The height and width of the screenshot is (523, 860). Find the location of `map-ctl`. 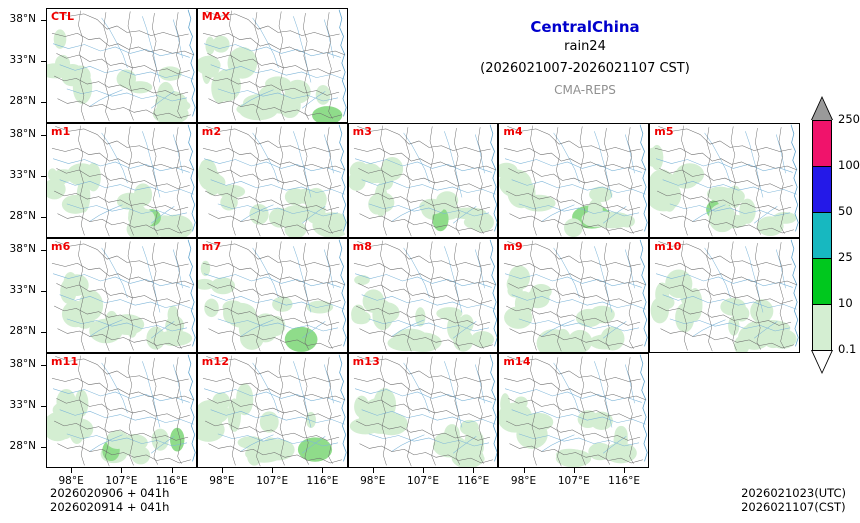

map-ctl is located at coordinates (121, 65).